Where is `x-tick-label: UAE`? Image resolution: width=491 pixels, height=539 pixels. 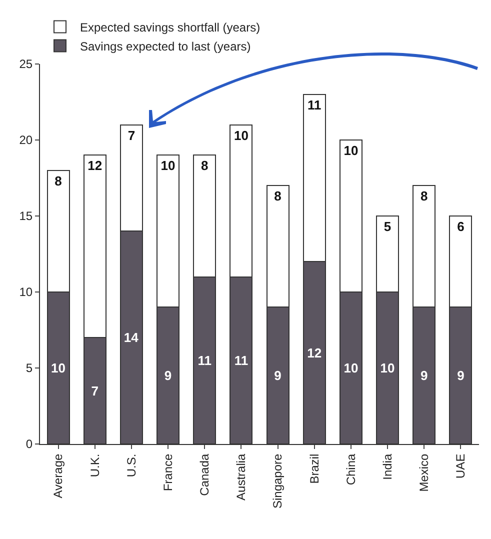 x-tick-label: UAE is located at coordinates (461, 466).